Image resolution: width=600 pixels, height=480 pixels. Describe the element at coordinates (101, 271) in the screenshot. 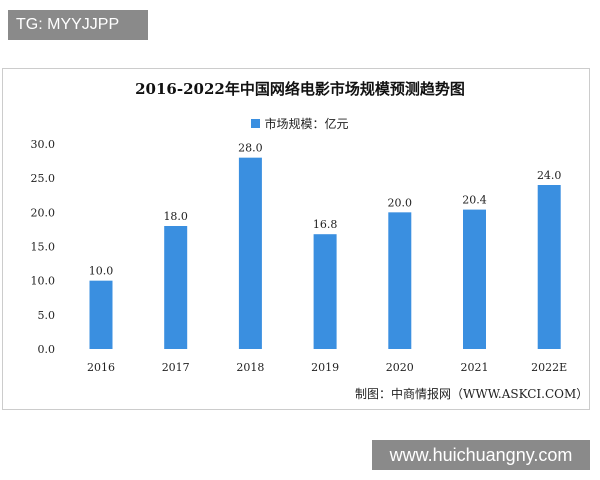

I see `data-label: 10.0` at that location.